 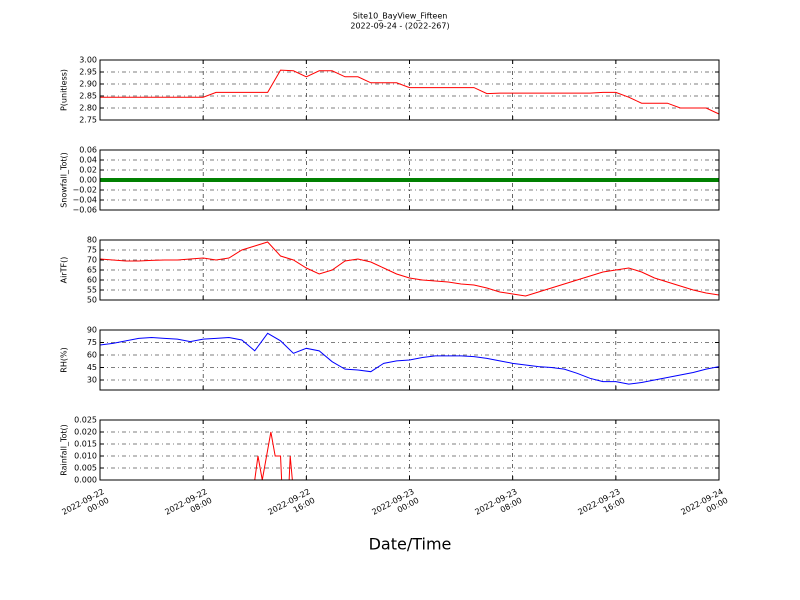 What do you see at coordinates (84, 210) in the screenshot?
I see `y-tick-label: −0.06` at bounding box center [84, 210].